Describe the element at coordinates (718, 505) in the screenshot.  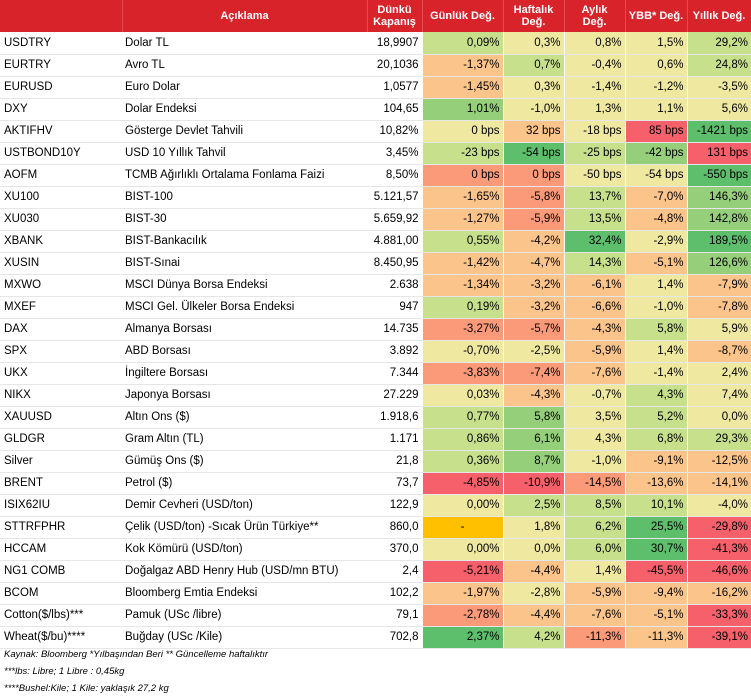
I see `cell-yearly: -4,0%` at that location.